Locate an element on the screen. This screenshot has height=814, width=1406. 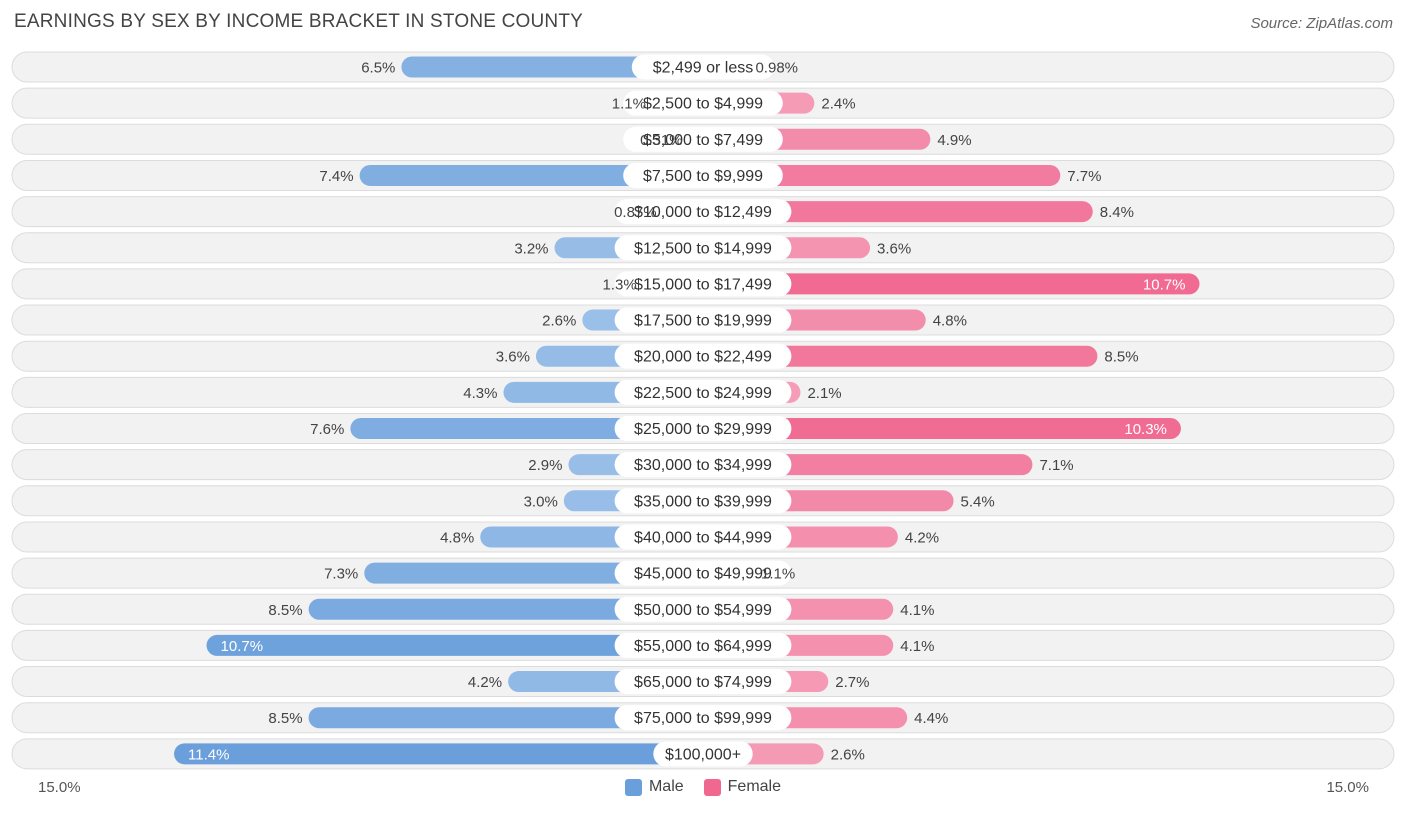
value-label-female: 2.7% is located at coordinates (852, 682).